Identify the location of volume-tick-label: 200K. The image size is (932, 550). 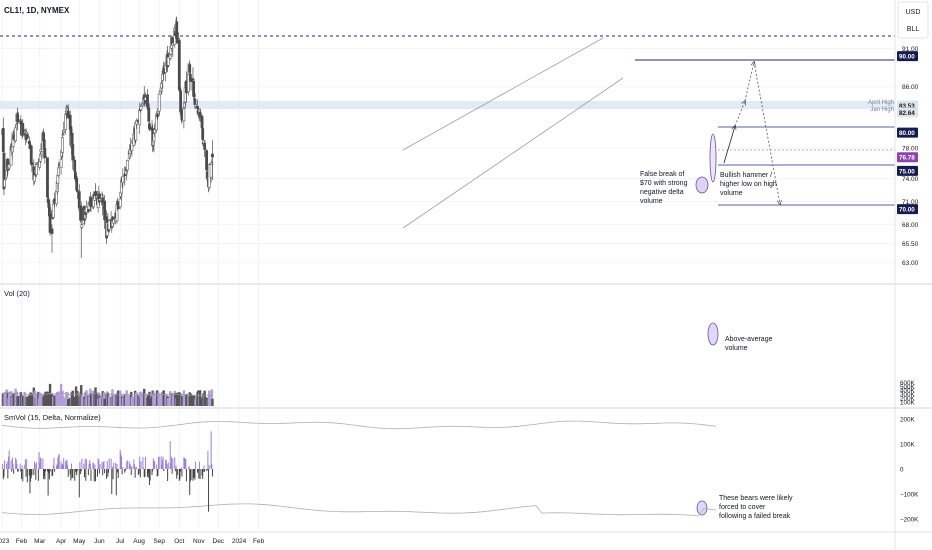
(908, 399).